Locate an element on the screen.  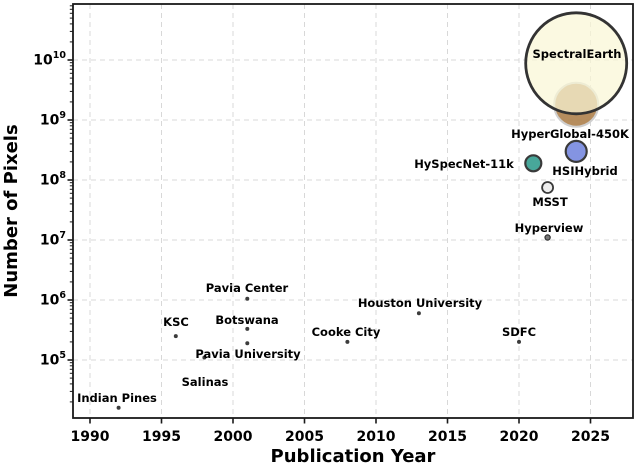
label-msst: MSST is located at coordinates (549, 202).